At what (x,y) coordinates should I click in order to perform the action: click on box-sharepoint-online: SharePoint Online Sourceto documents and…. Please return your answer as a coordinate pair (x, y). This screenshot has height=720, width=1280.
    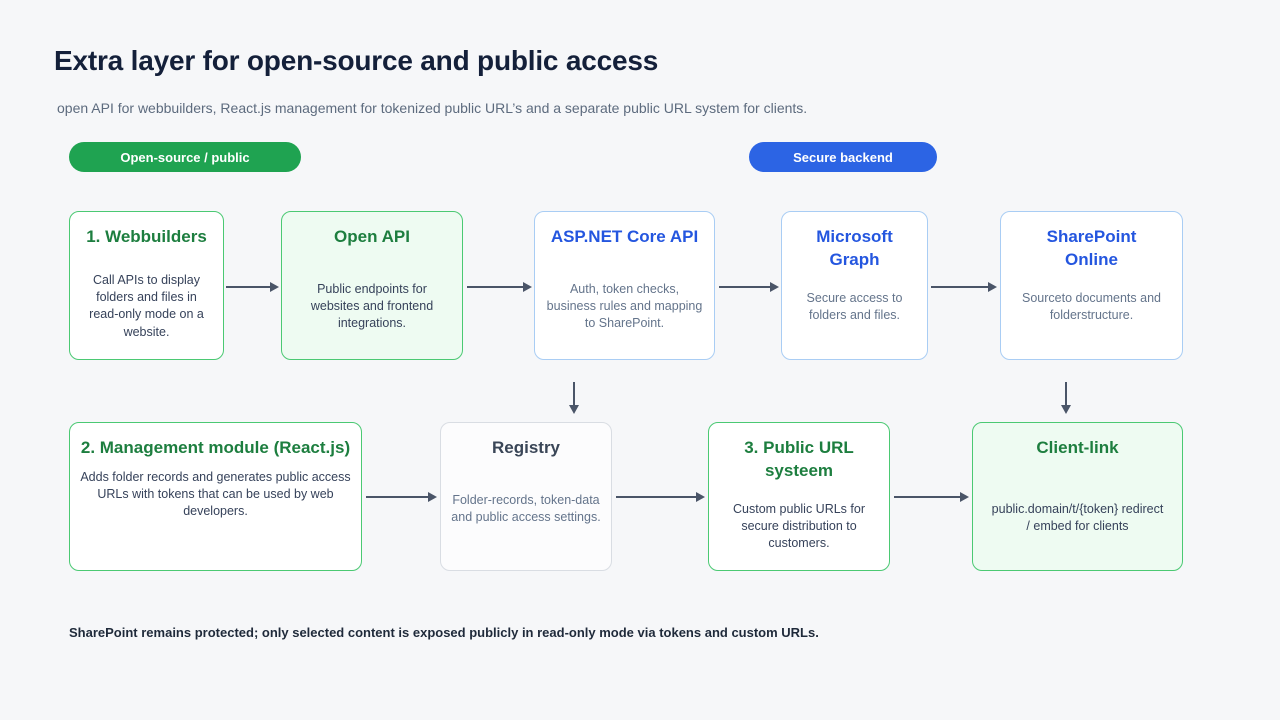
    Looking at the image, I should click on (1091, 285).